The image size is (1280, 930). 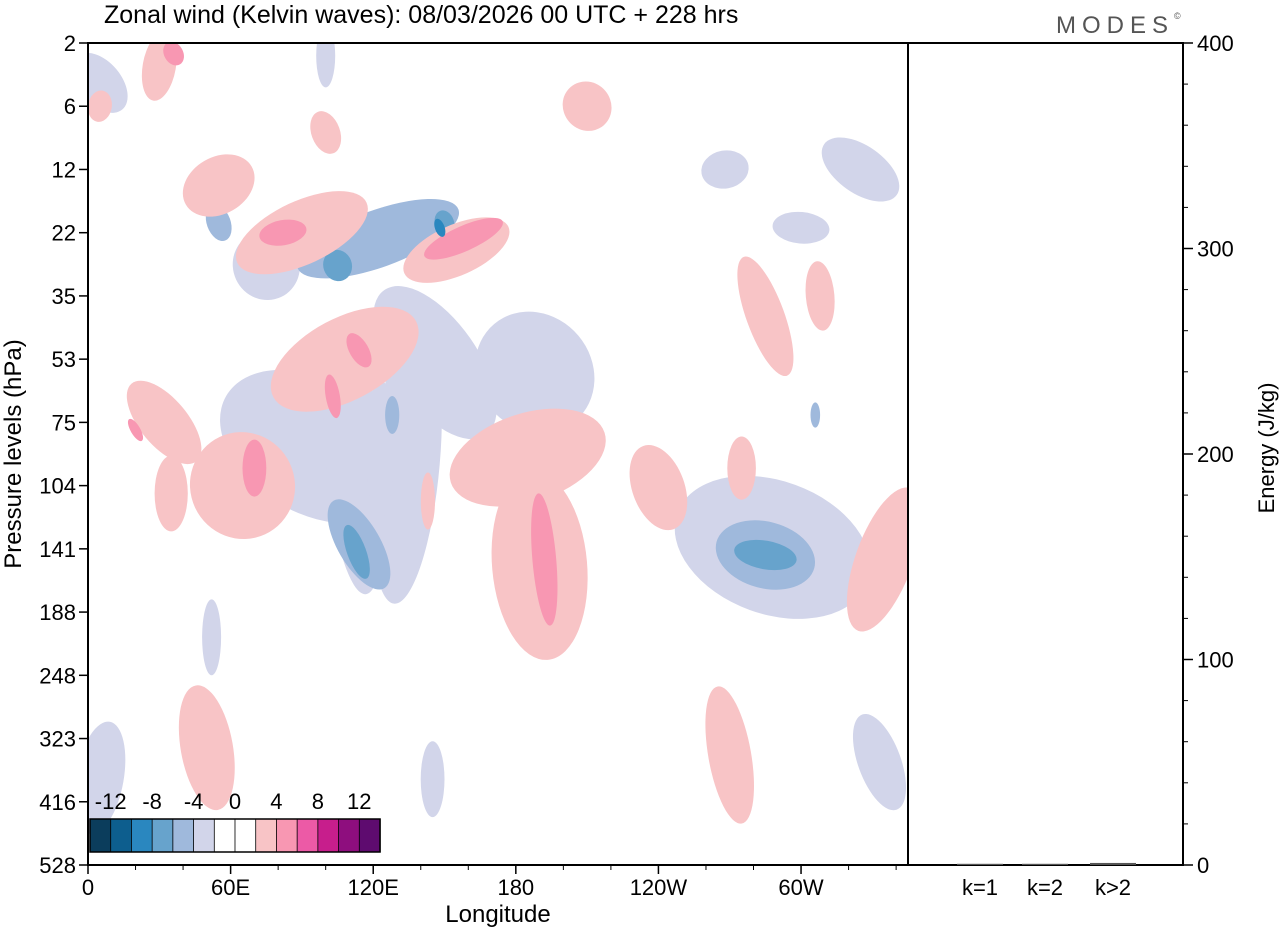 I want to click on y-tick-label: 12, so click(x=64, y=169).